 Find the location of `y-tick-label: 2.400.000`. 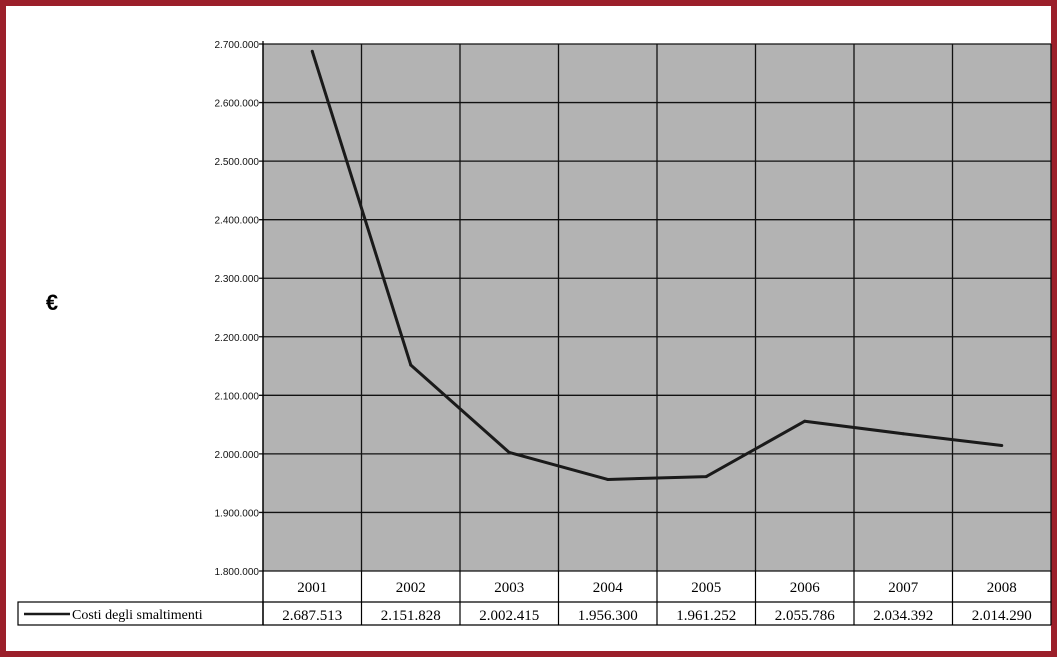

y-tick-label: 2.400.000 is located at coordinates (237, 221).